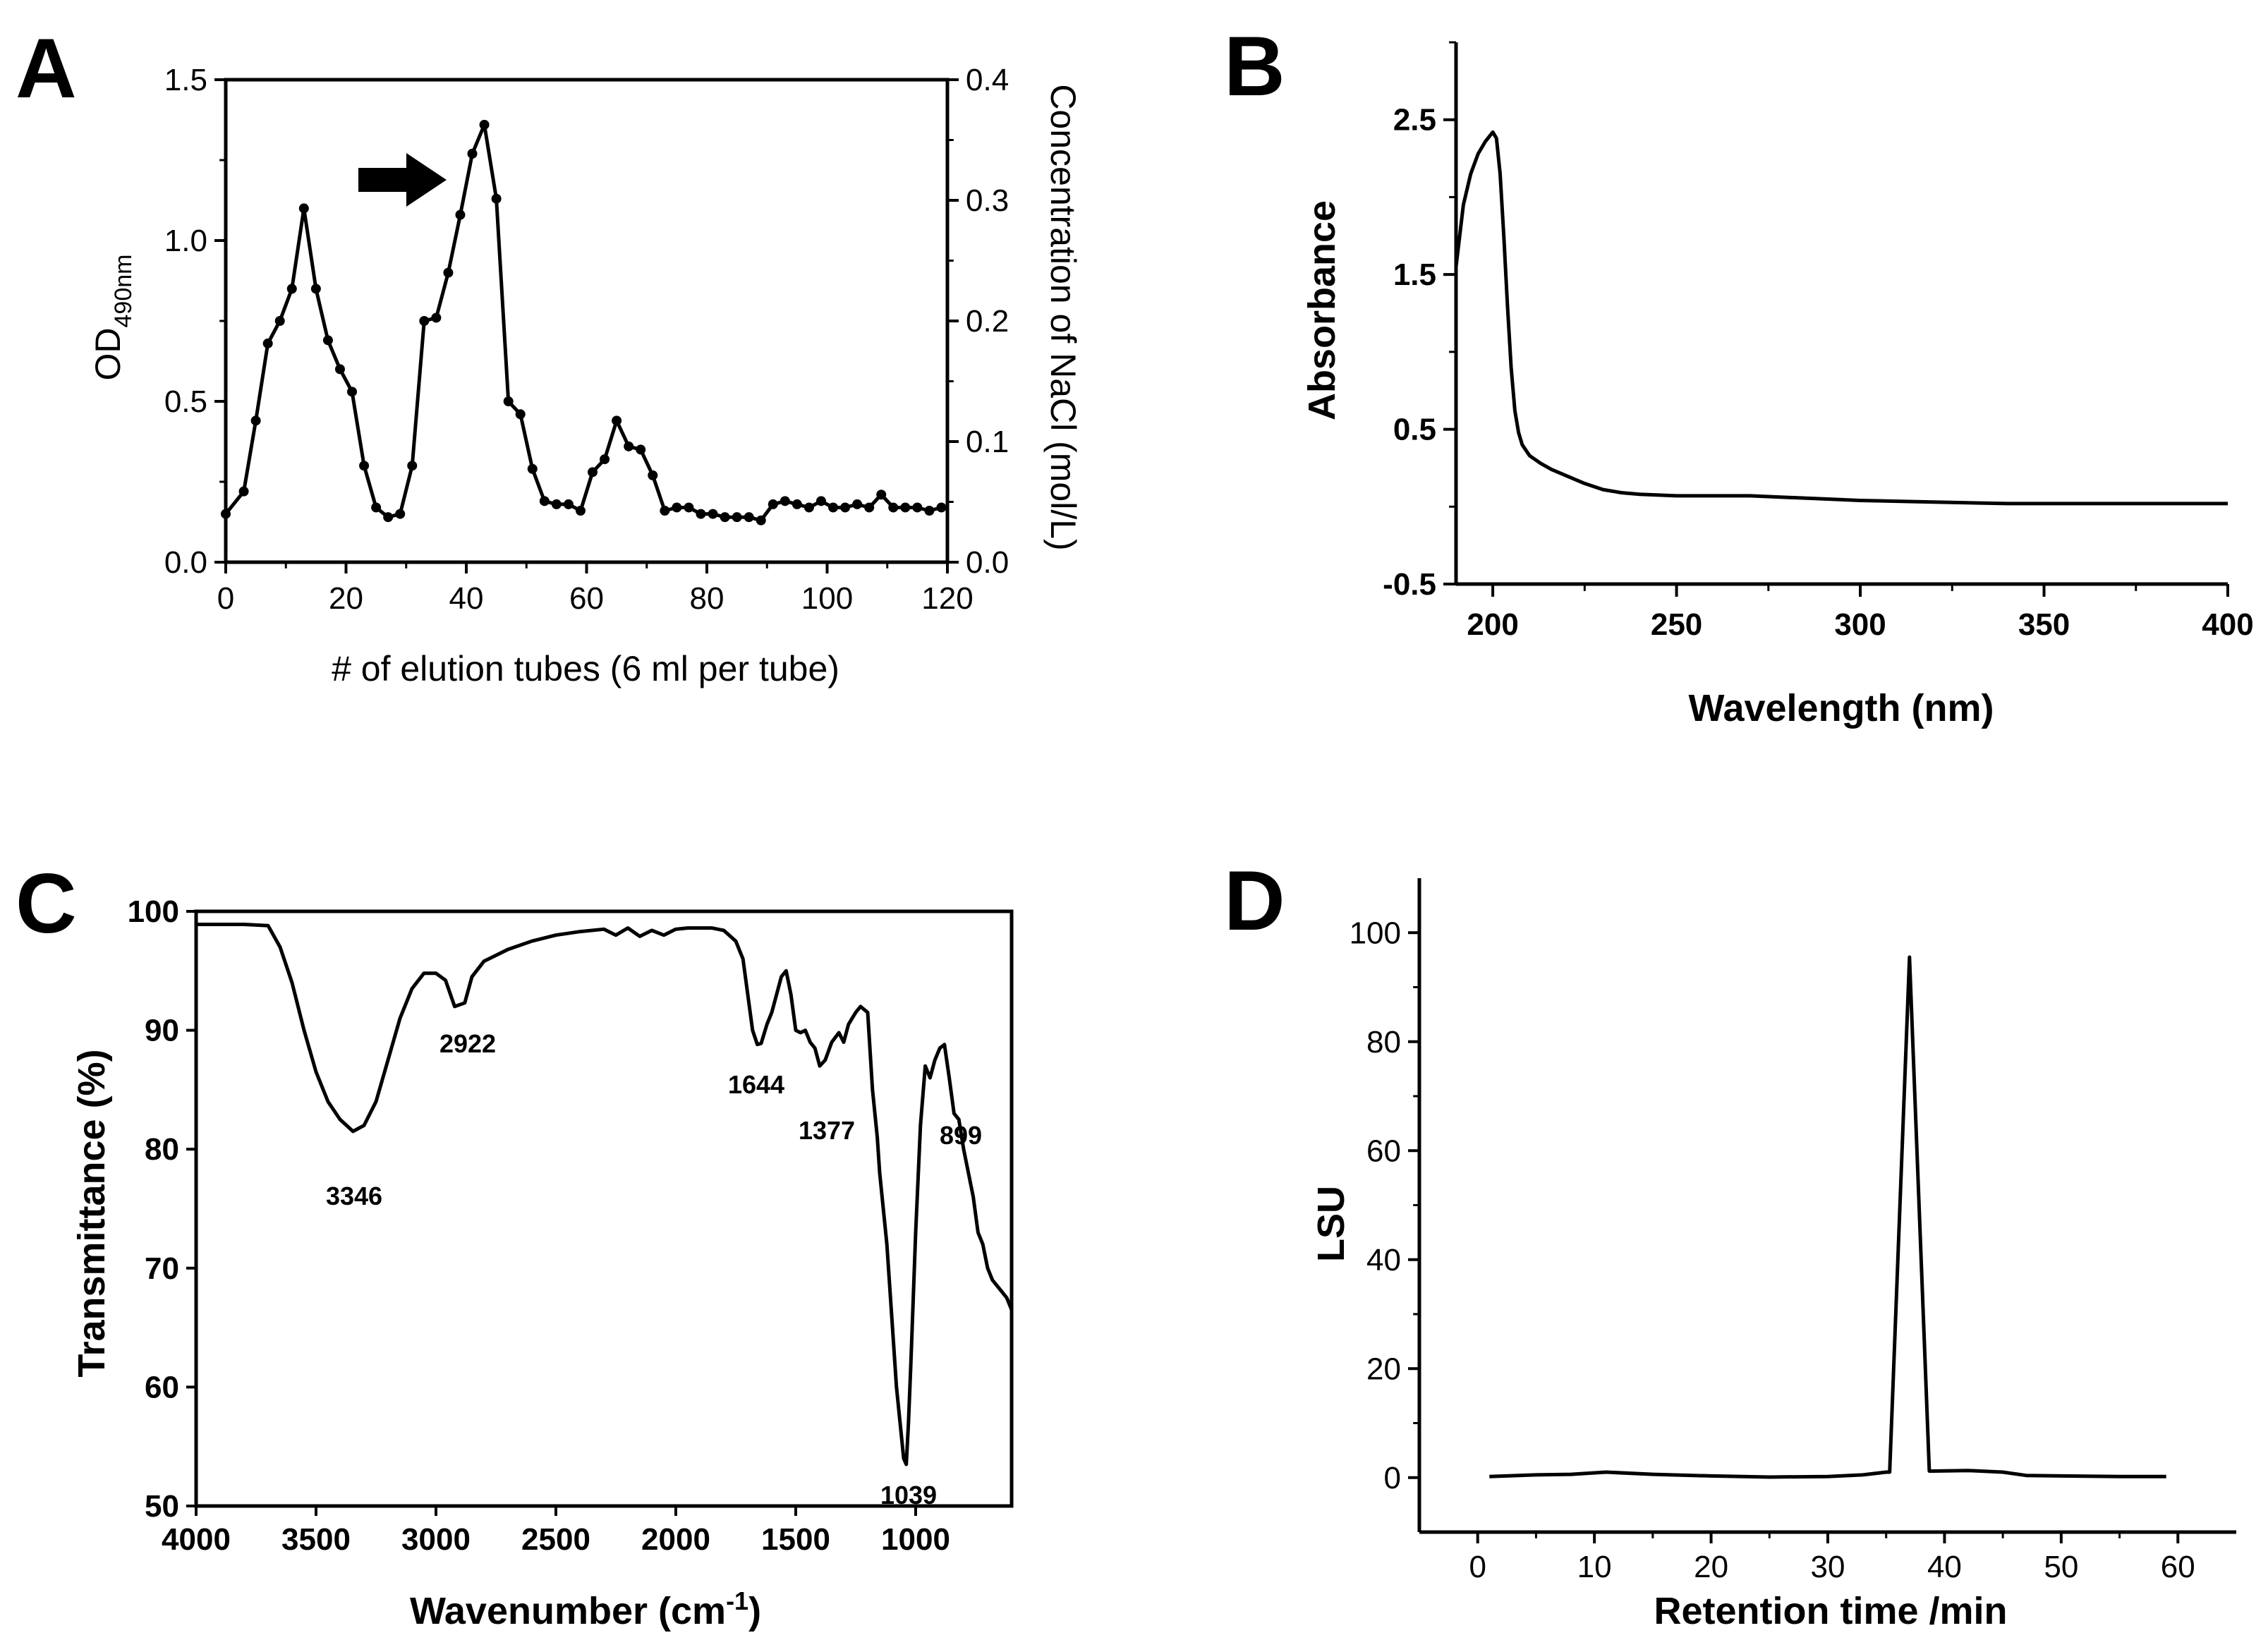 The image size is (2268, 1652). I want to click on panel-d-y-ticks: 0 20 40 60 80 100, so click(1384, 1205).